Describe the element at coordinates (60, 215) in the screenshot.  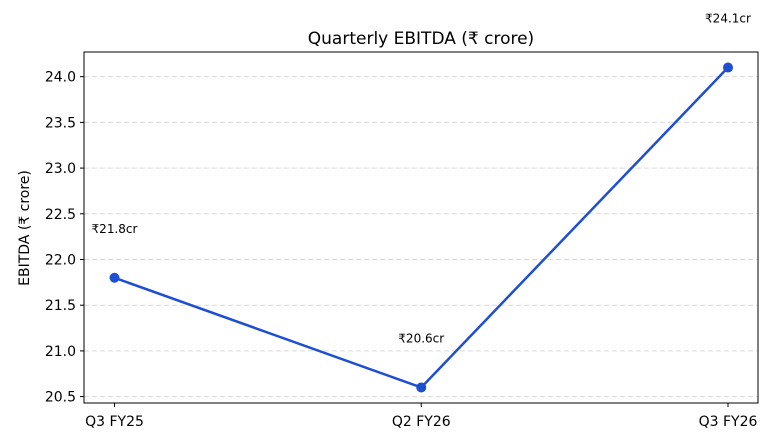
I see `y-tick-label: 22.5` at that location.